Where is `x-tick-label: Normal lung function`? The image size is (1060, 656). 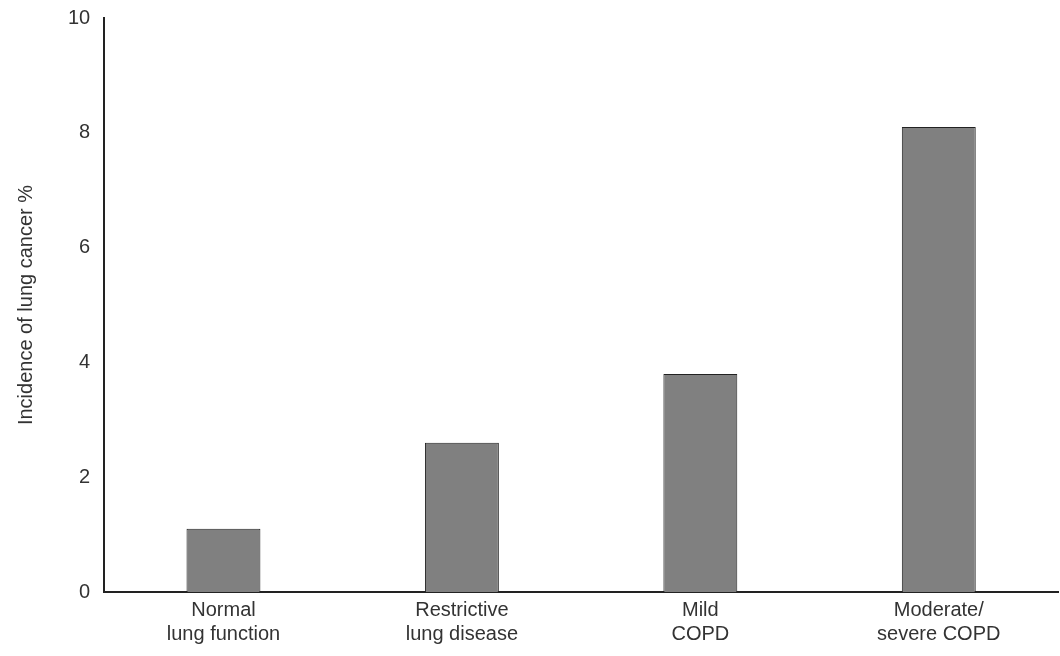 x-tick-label: Normal lung function is located at coordinates (223, 620).